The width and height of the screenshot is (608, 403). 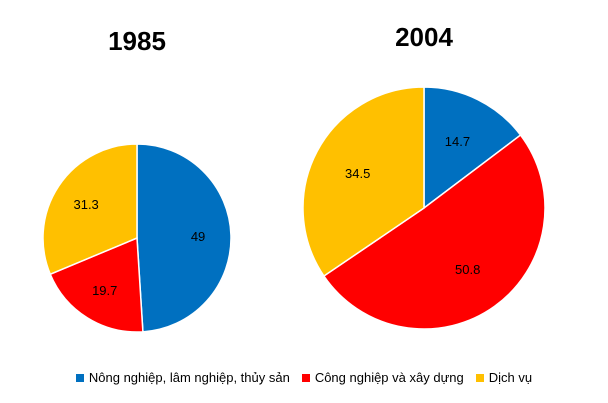 What do you see at coordinates (424, 37) in the screenshot?
I see `chart-title-2004: 2004` at bounding box center [424, 37].